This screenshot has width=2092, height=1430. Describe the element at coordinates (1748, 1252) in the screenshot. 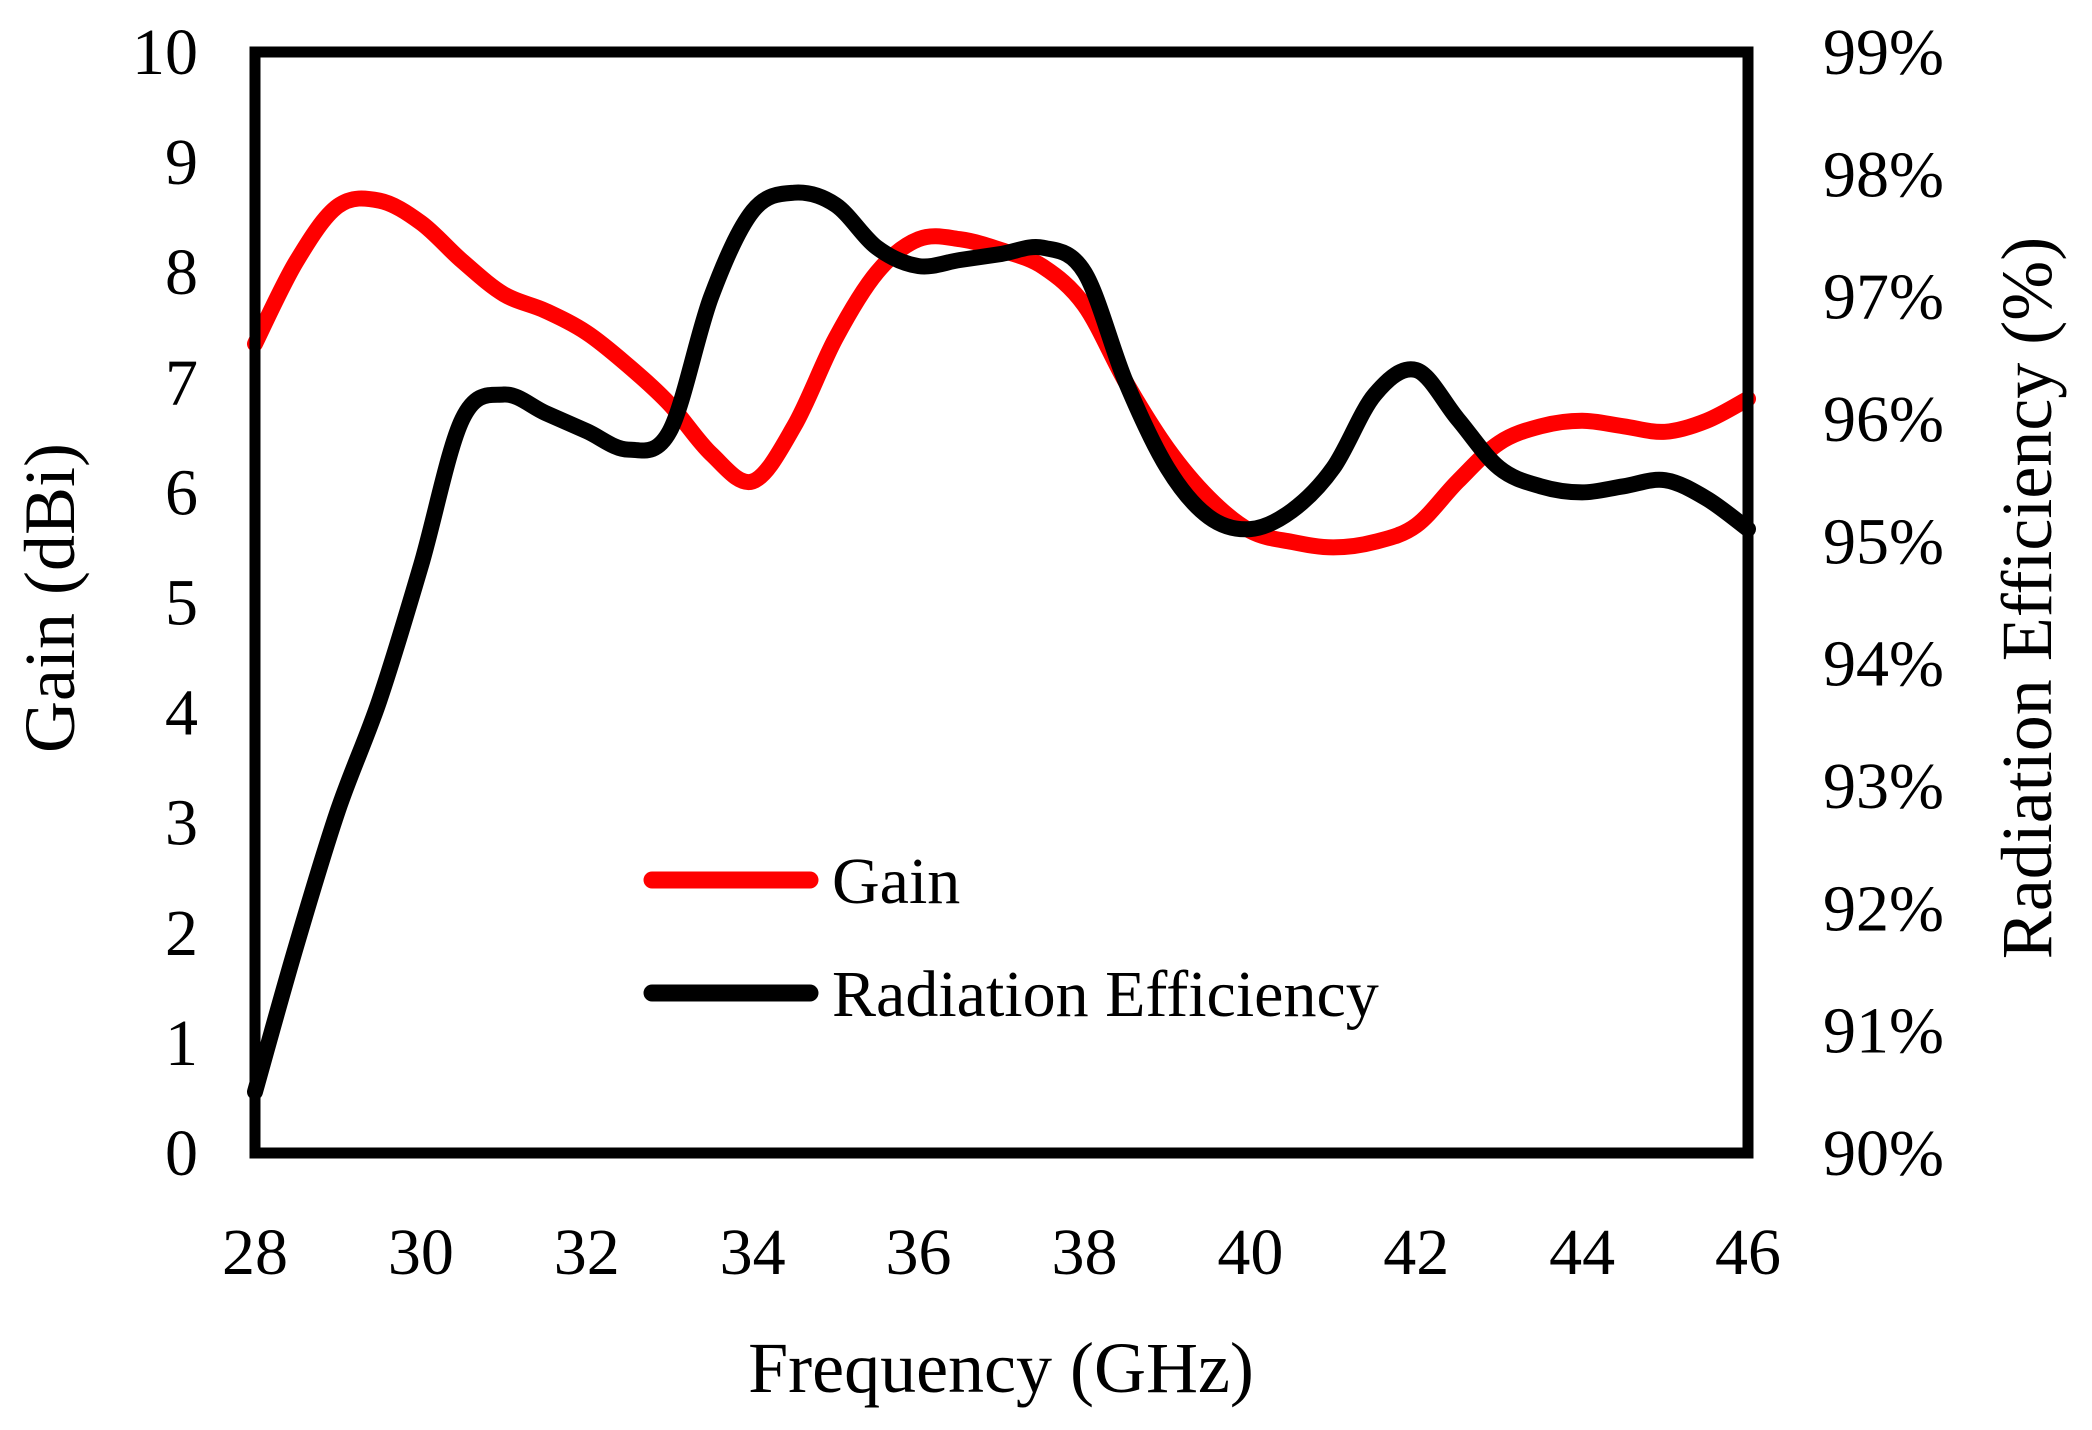

I see `x-tick-label: 46` at that location.